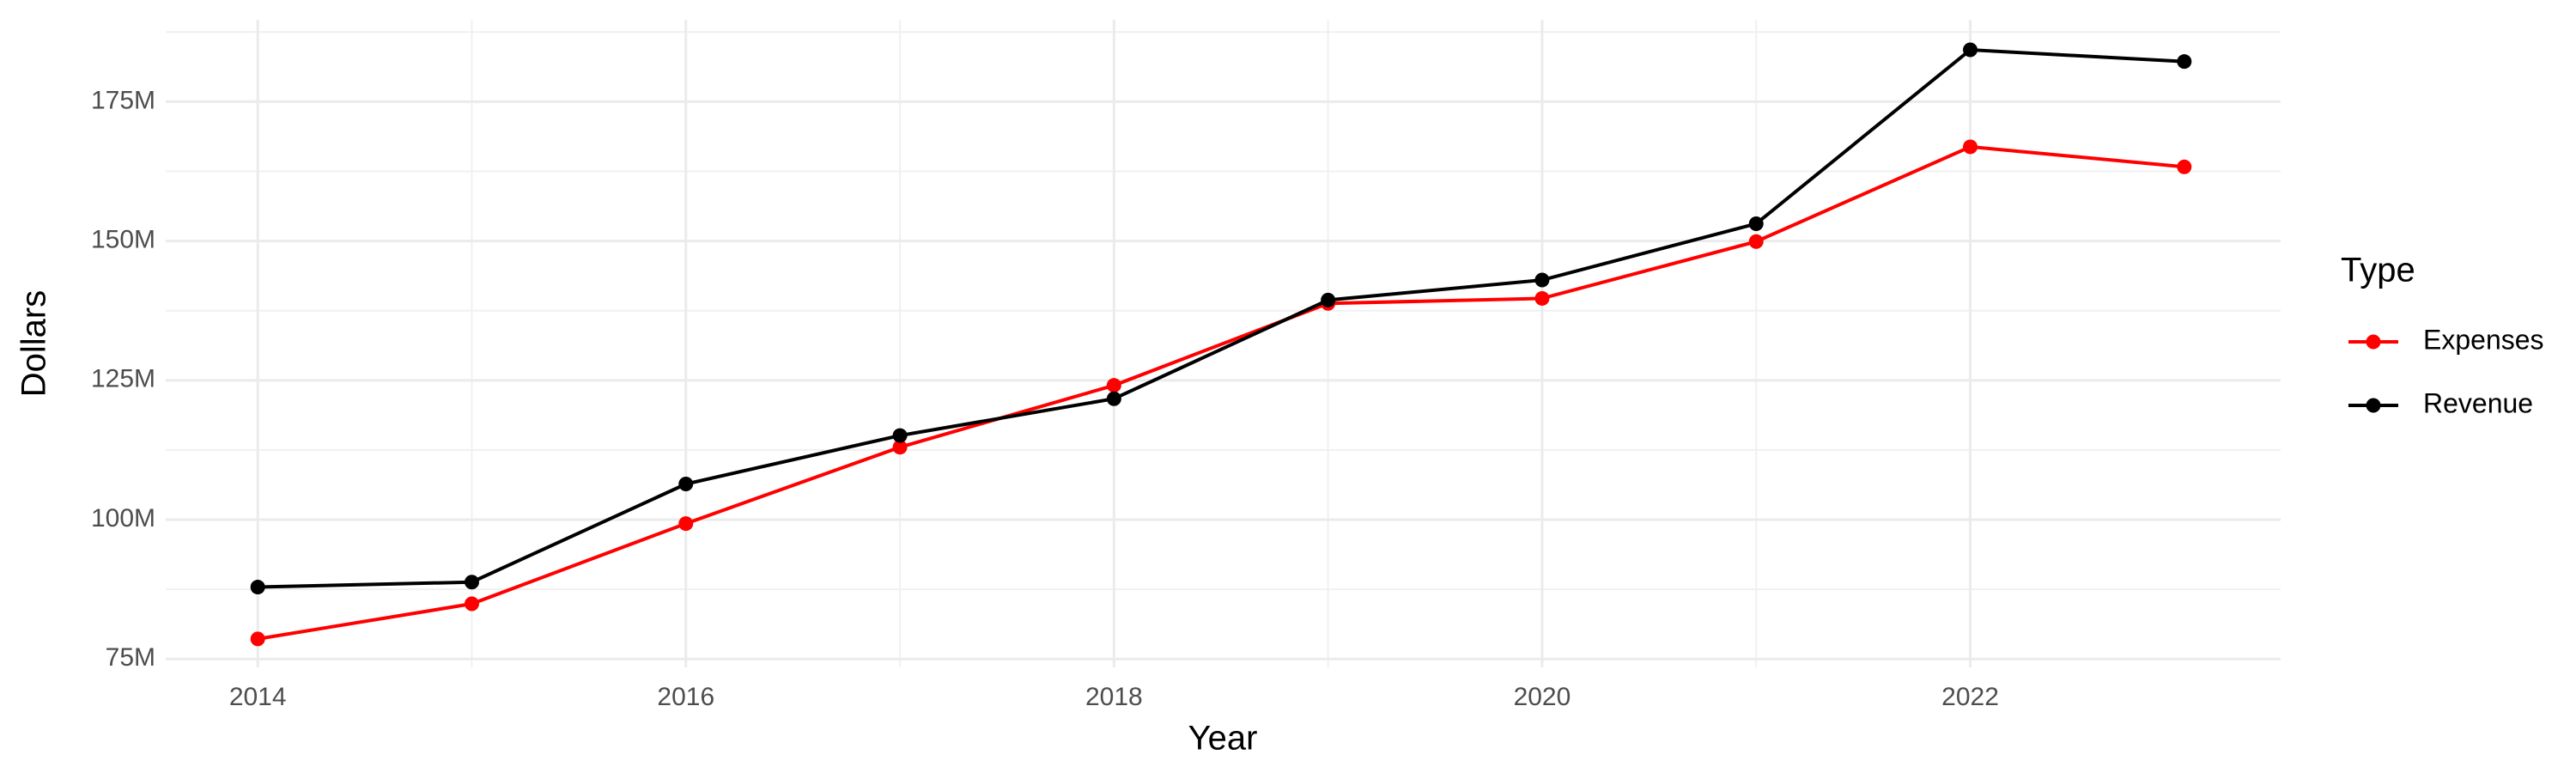  What do you see at coordinates (1114, 697) in the screenshot?
I see `x-tick-label: 2018` at bounding box center [1114, 697].